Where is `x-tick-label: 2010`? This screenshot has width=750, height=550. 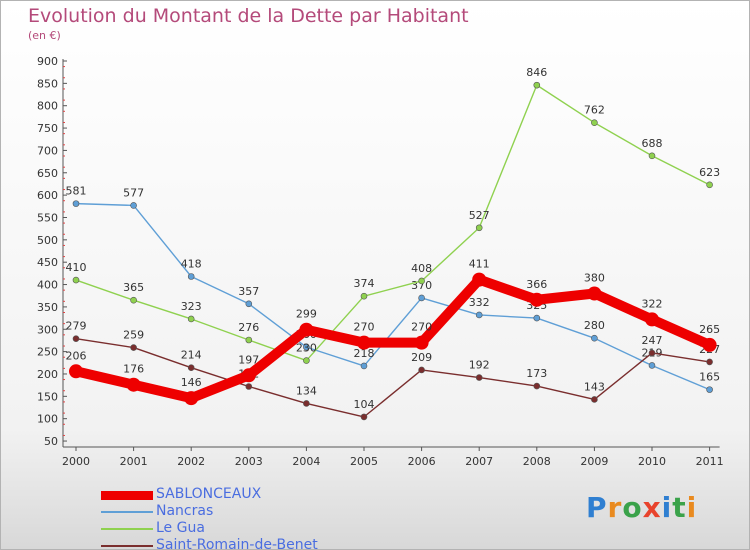
x-tick-label: 2010 is located at coordinates (652, 461).